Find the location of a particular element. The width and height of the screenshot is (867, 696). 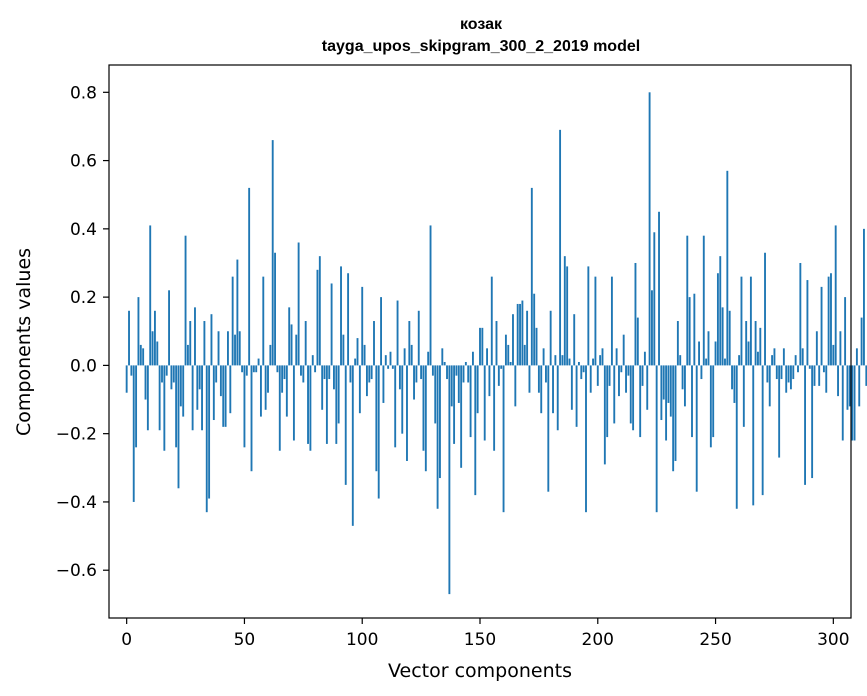

y-tick-label: −0.6 is located at coordinates (76, 571).